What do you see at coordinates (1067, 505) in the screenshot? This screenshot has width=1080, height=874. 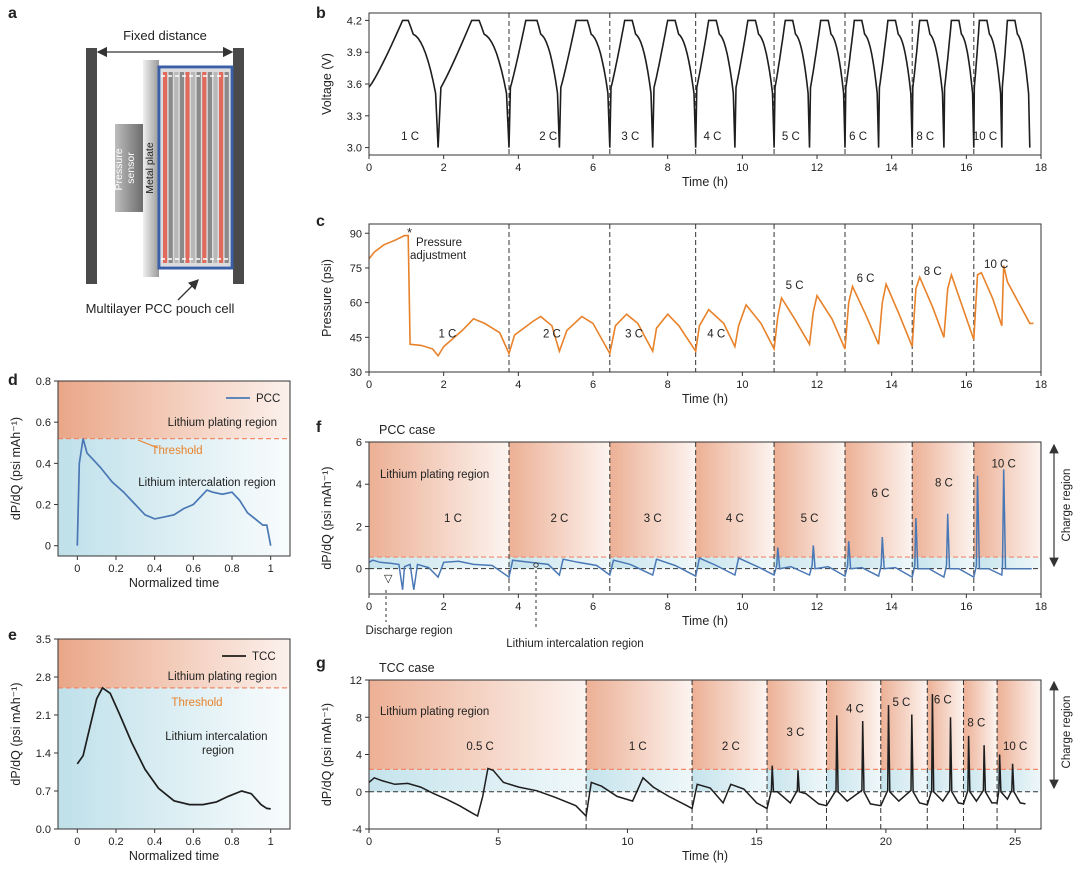 I see `f-charge-region-label: Charge region` at bounding box center [1067, 505].